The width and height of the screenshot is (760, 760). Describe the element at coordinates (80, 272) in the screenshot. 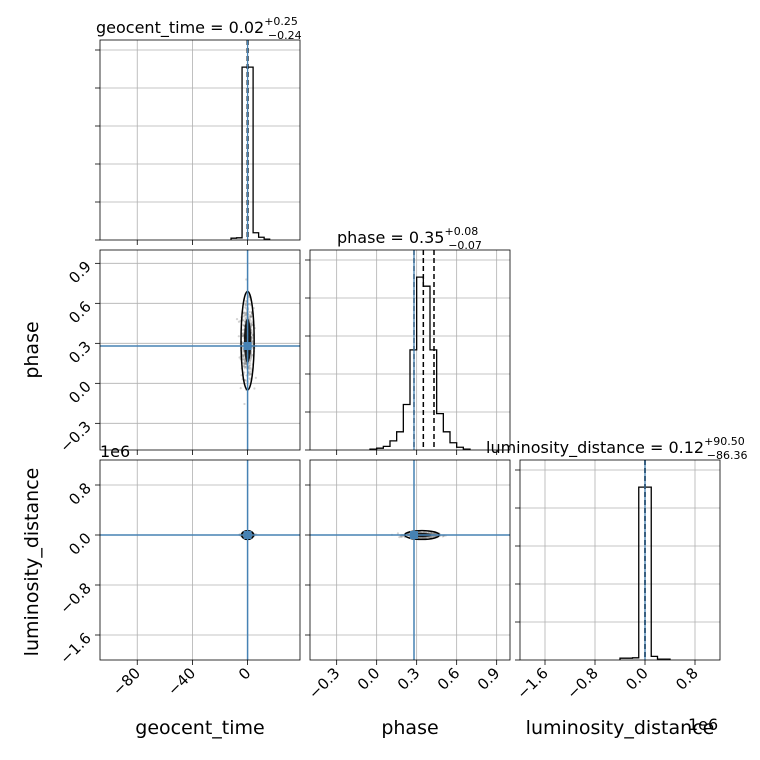

I see `y-tick-label: 0.9` at that location.